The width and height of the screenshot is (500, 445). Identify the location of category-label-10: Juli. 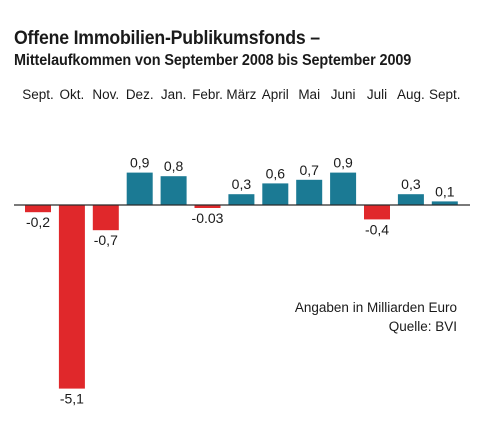
(377, 94).